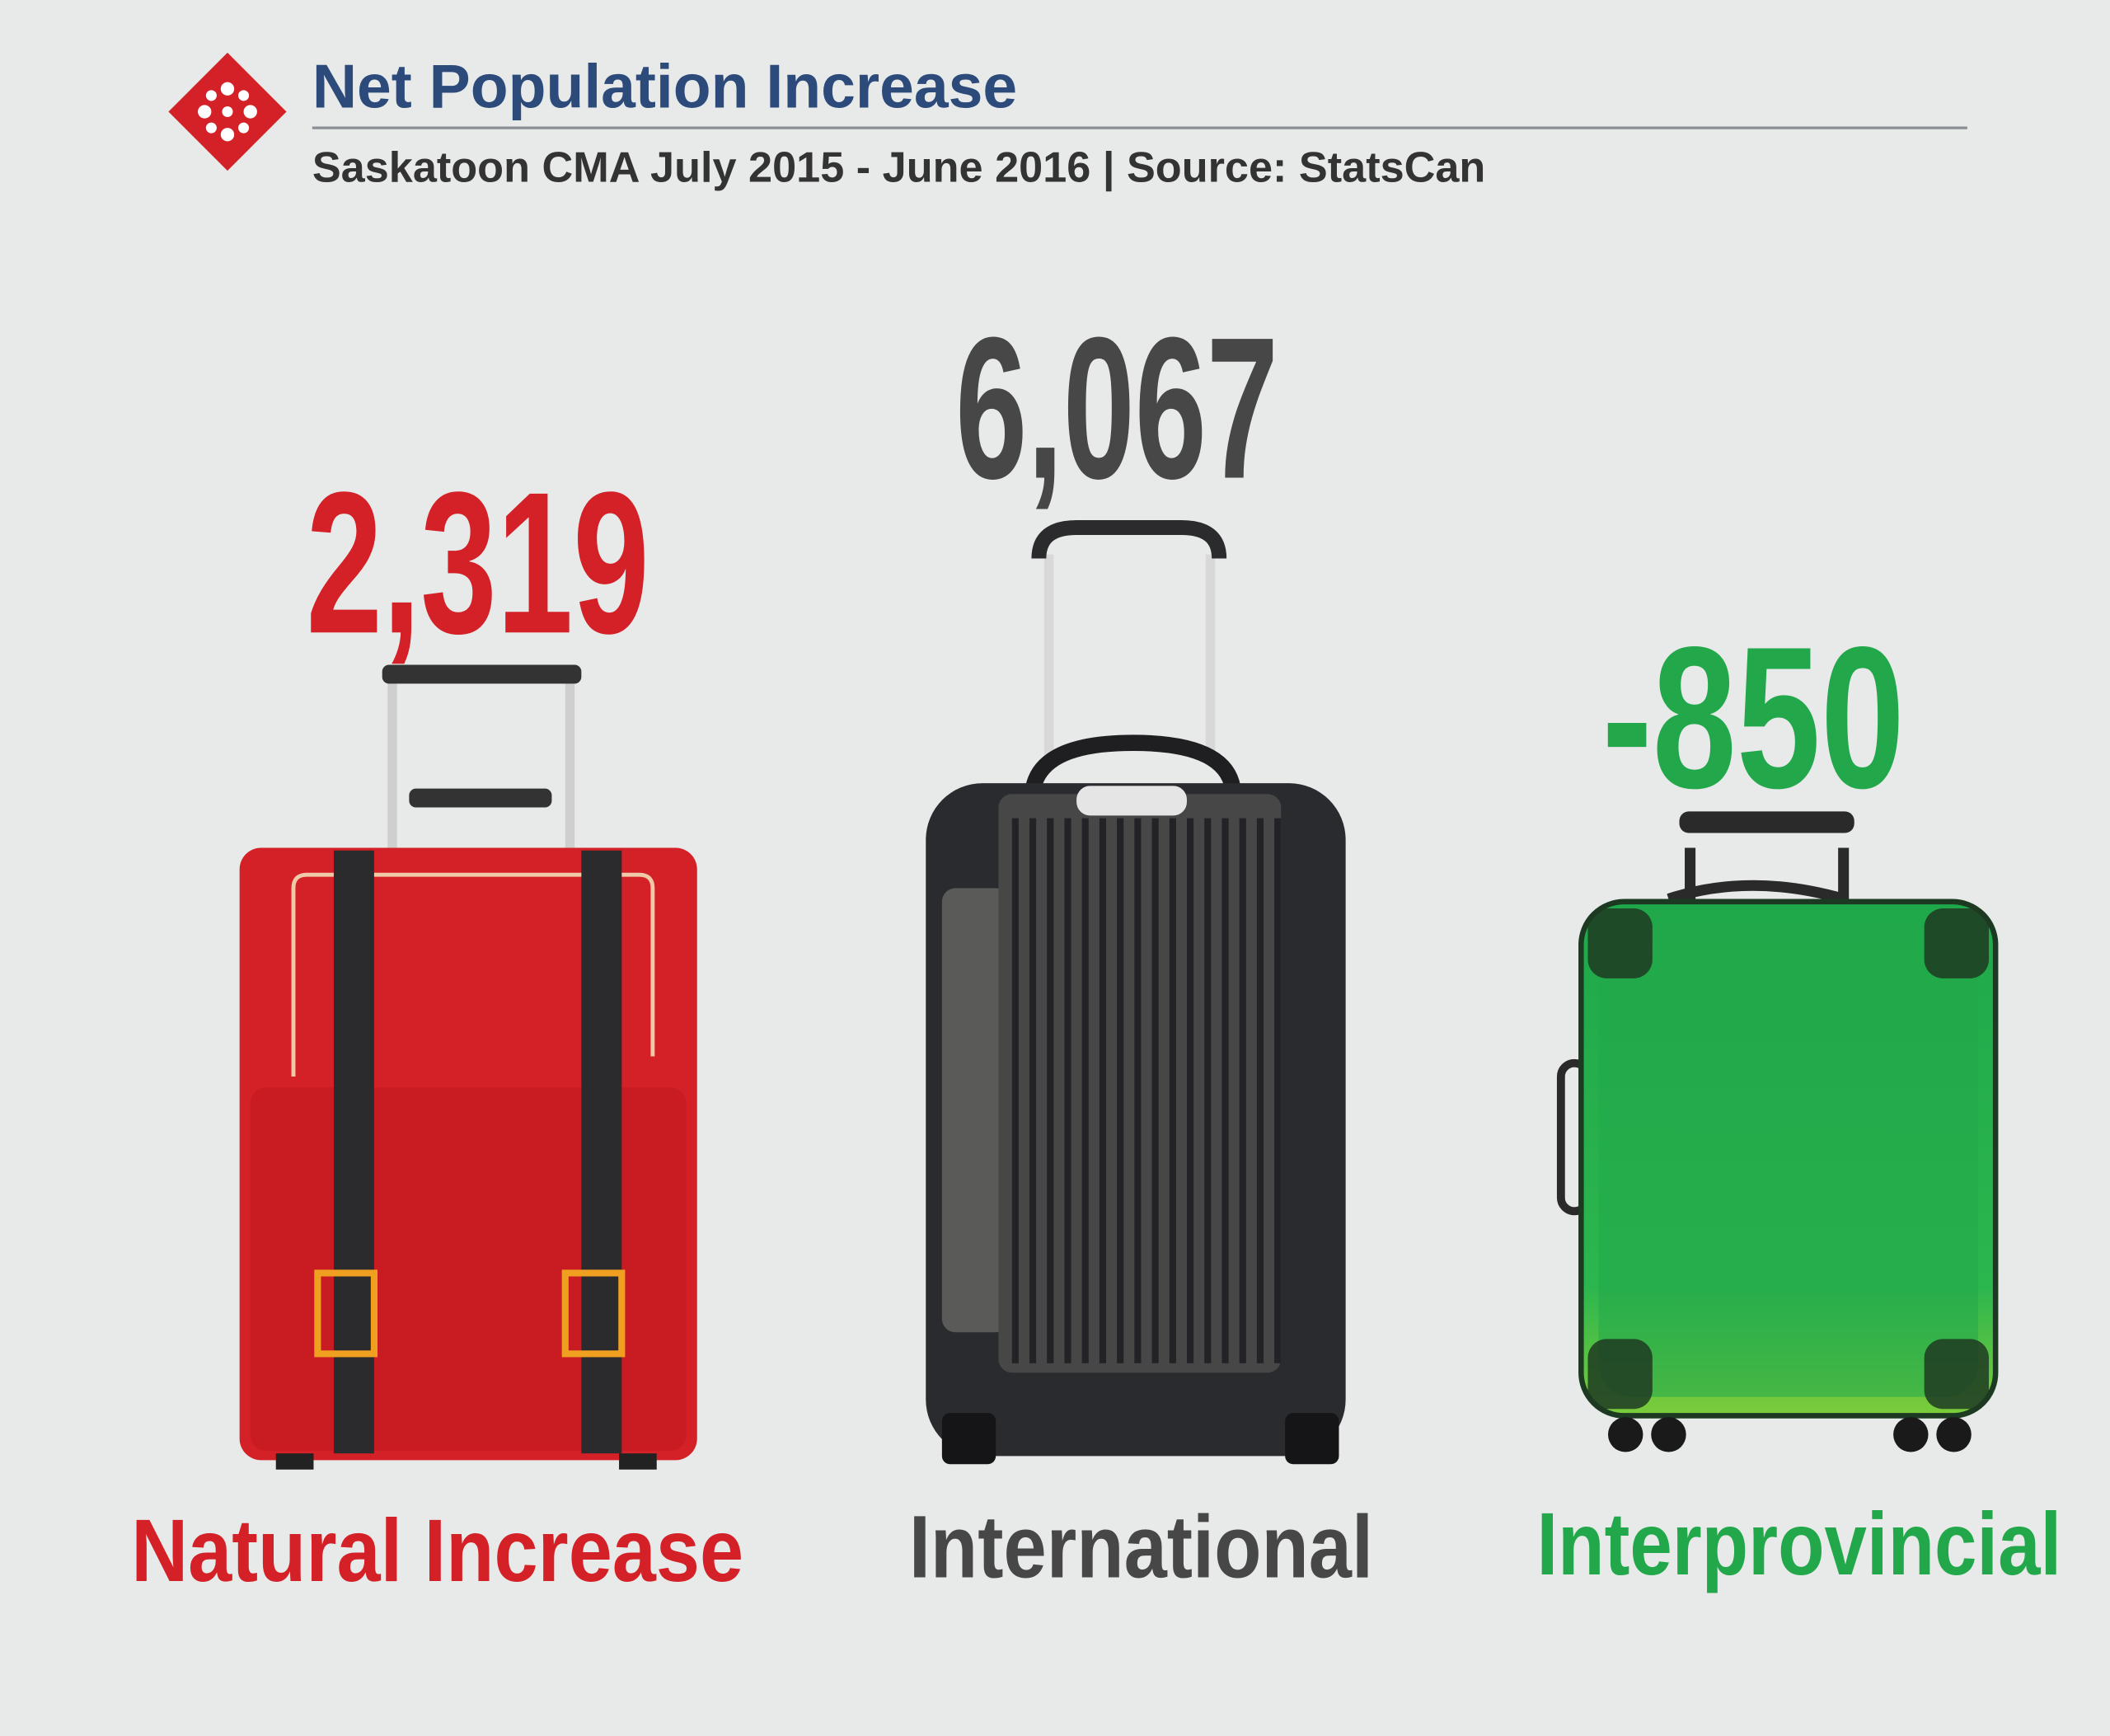  Describe the element at coordinates (1141, 1546) in the screenshot. I see `category-label: International` at that location.